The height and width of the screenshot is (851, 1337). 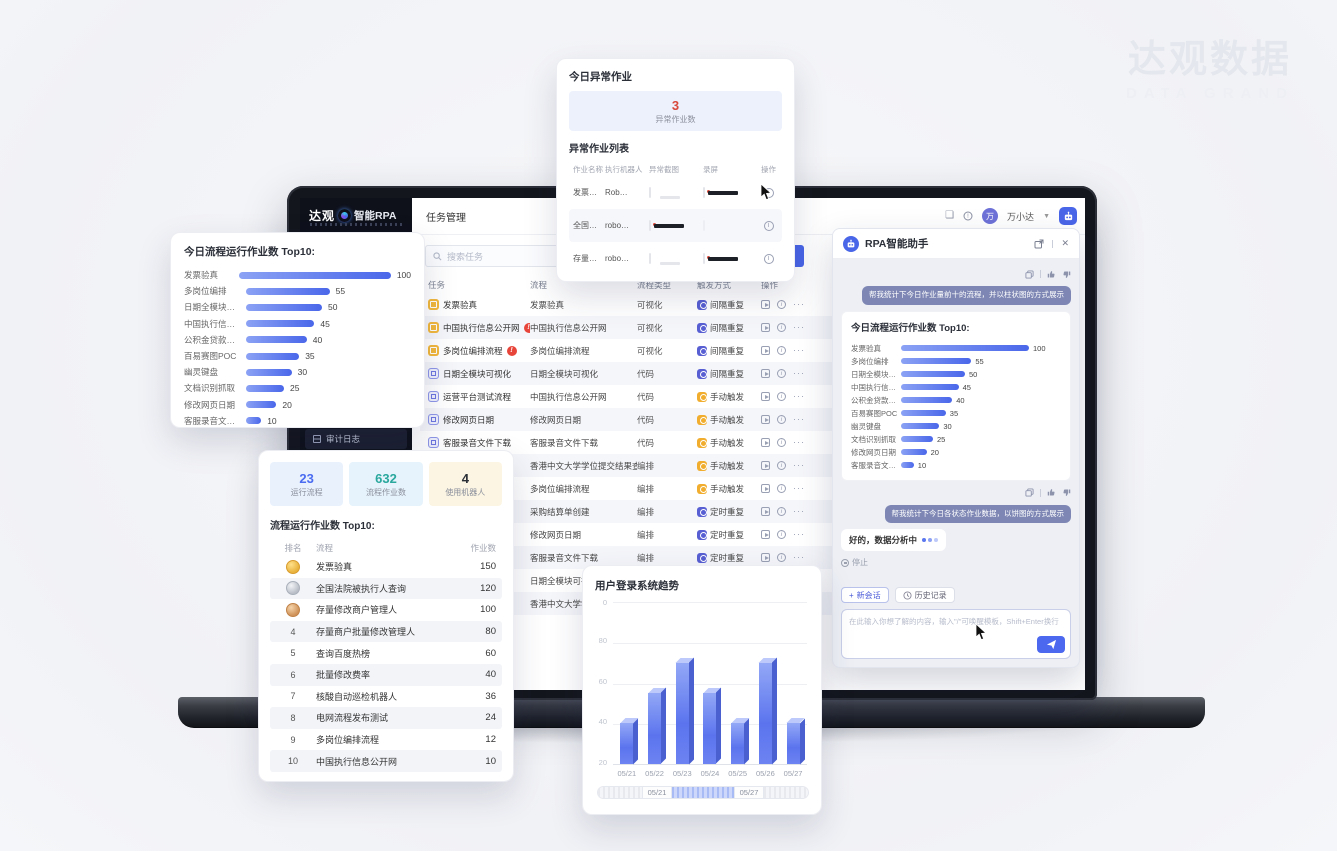 I want to click on document-icon: ❏, so click(x=950, y=215).